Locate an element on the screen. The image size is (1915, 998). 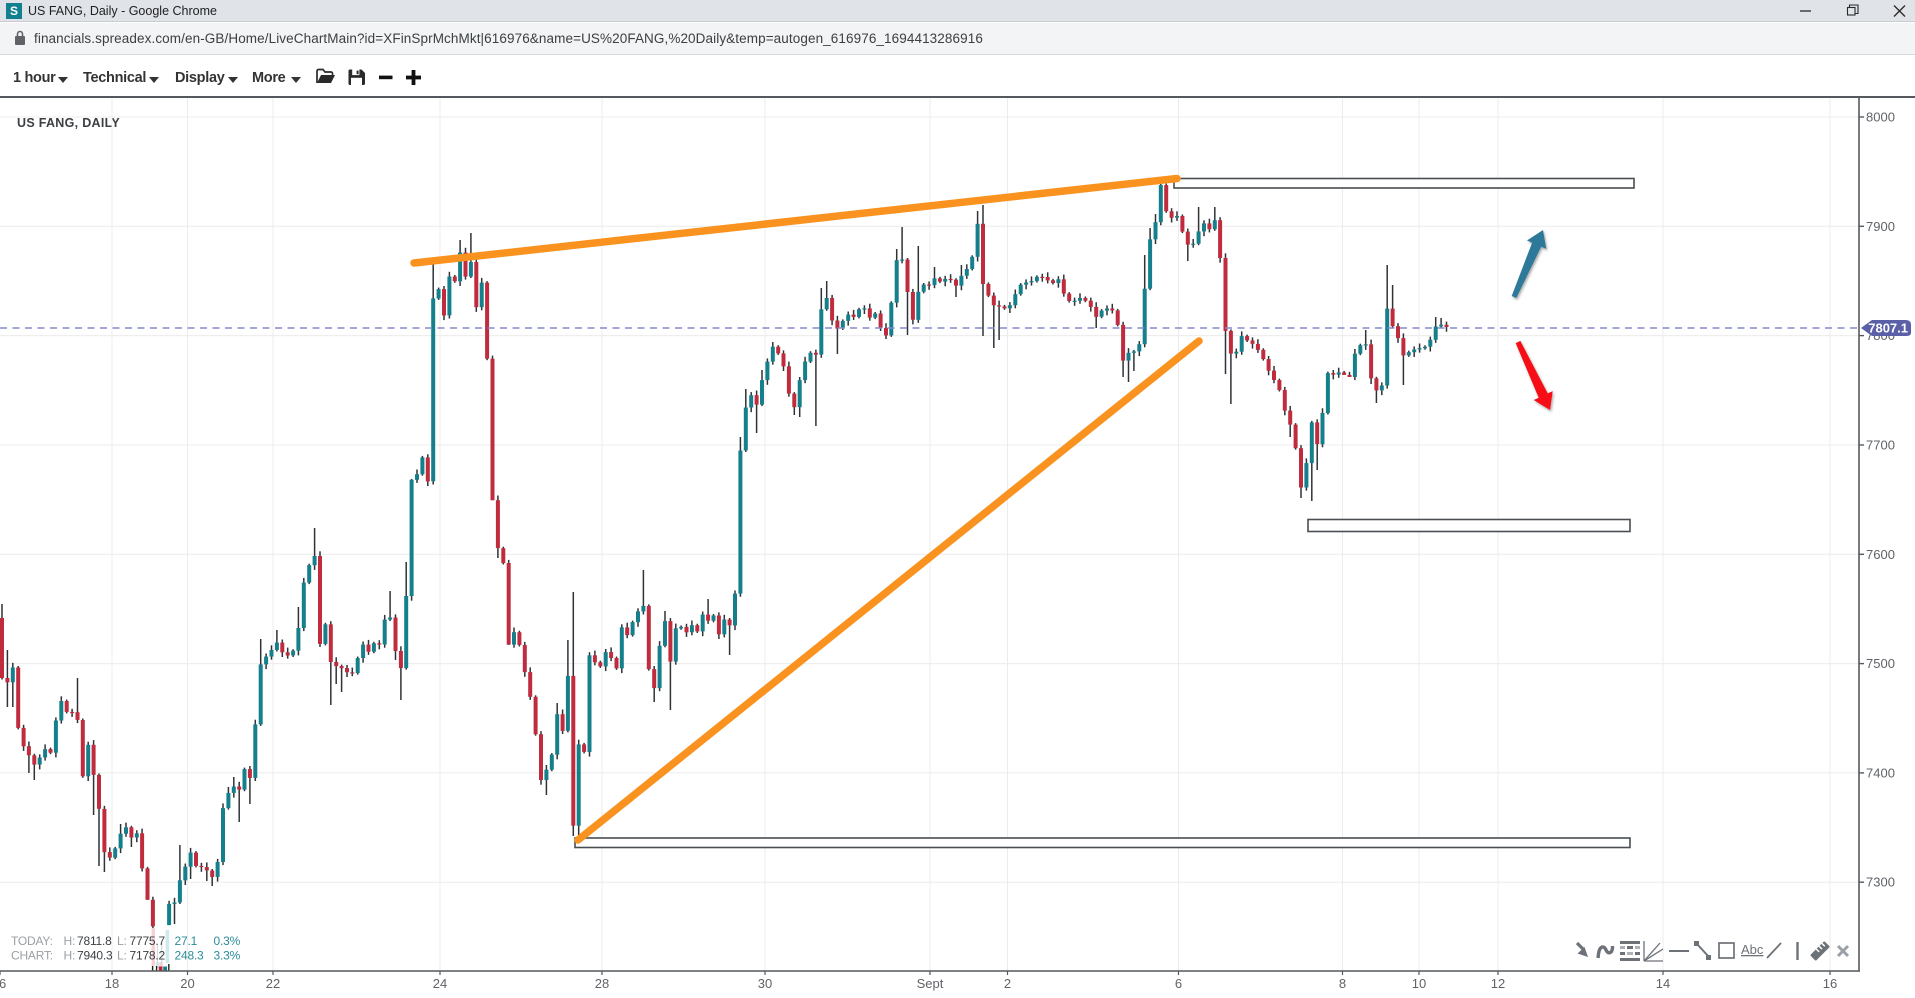
svg-text: 7940.3 is located at coordinates (95, 956).